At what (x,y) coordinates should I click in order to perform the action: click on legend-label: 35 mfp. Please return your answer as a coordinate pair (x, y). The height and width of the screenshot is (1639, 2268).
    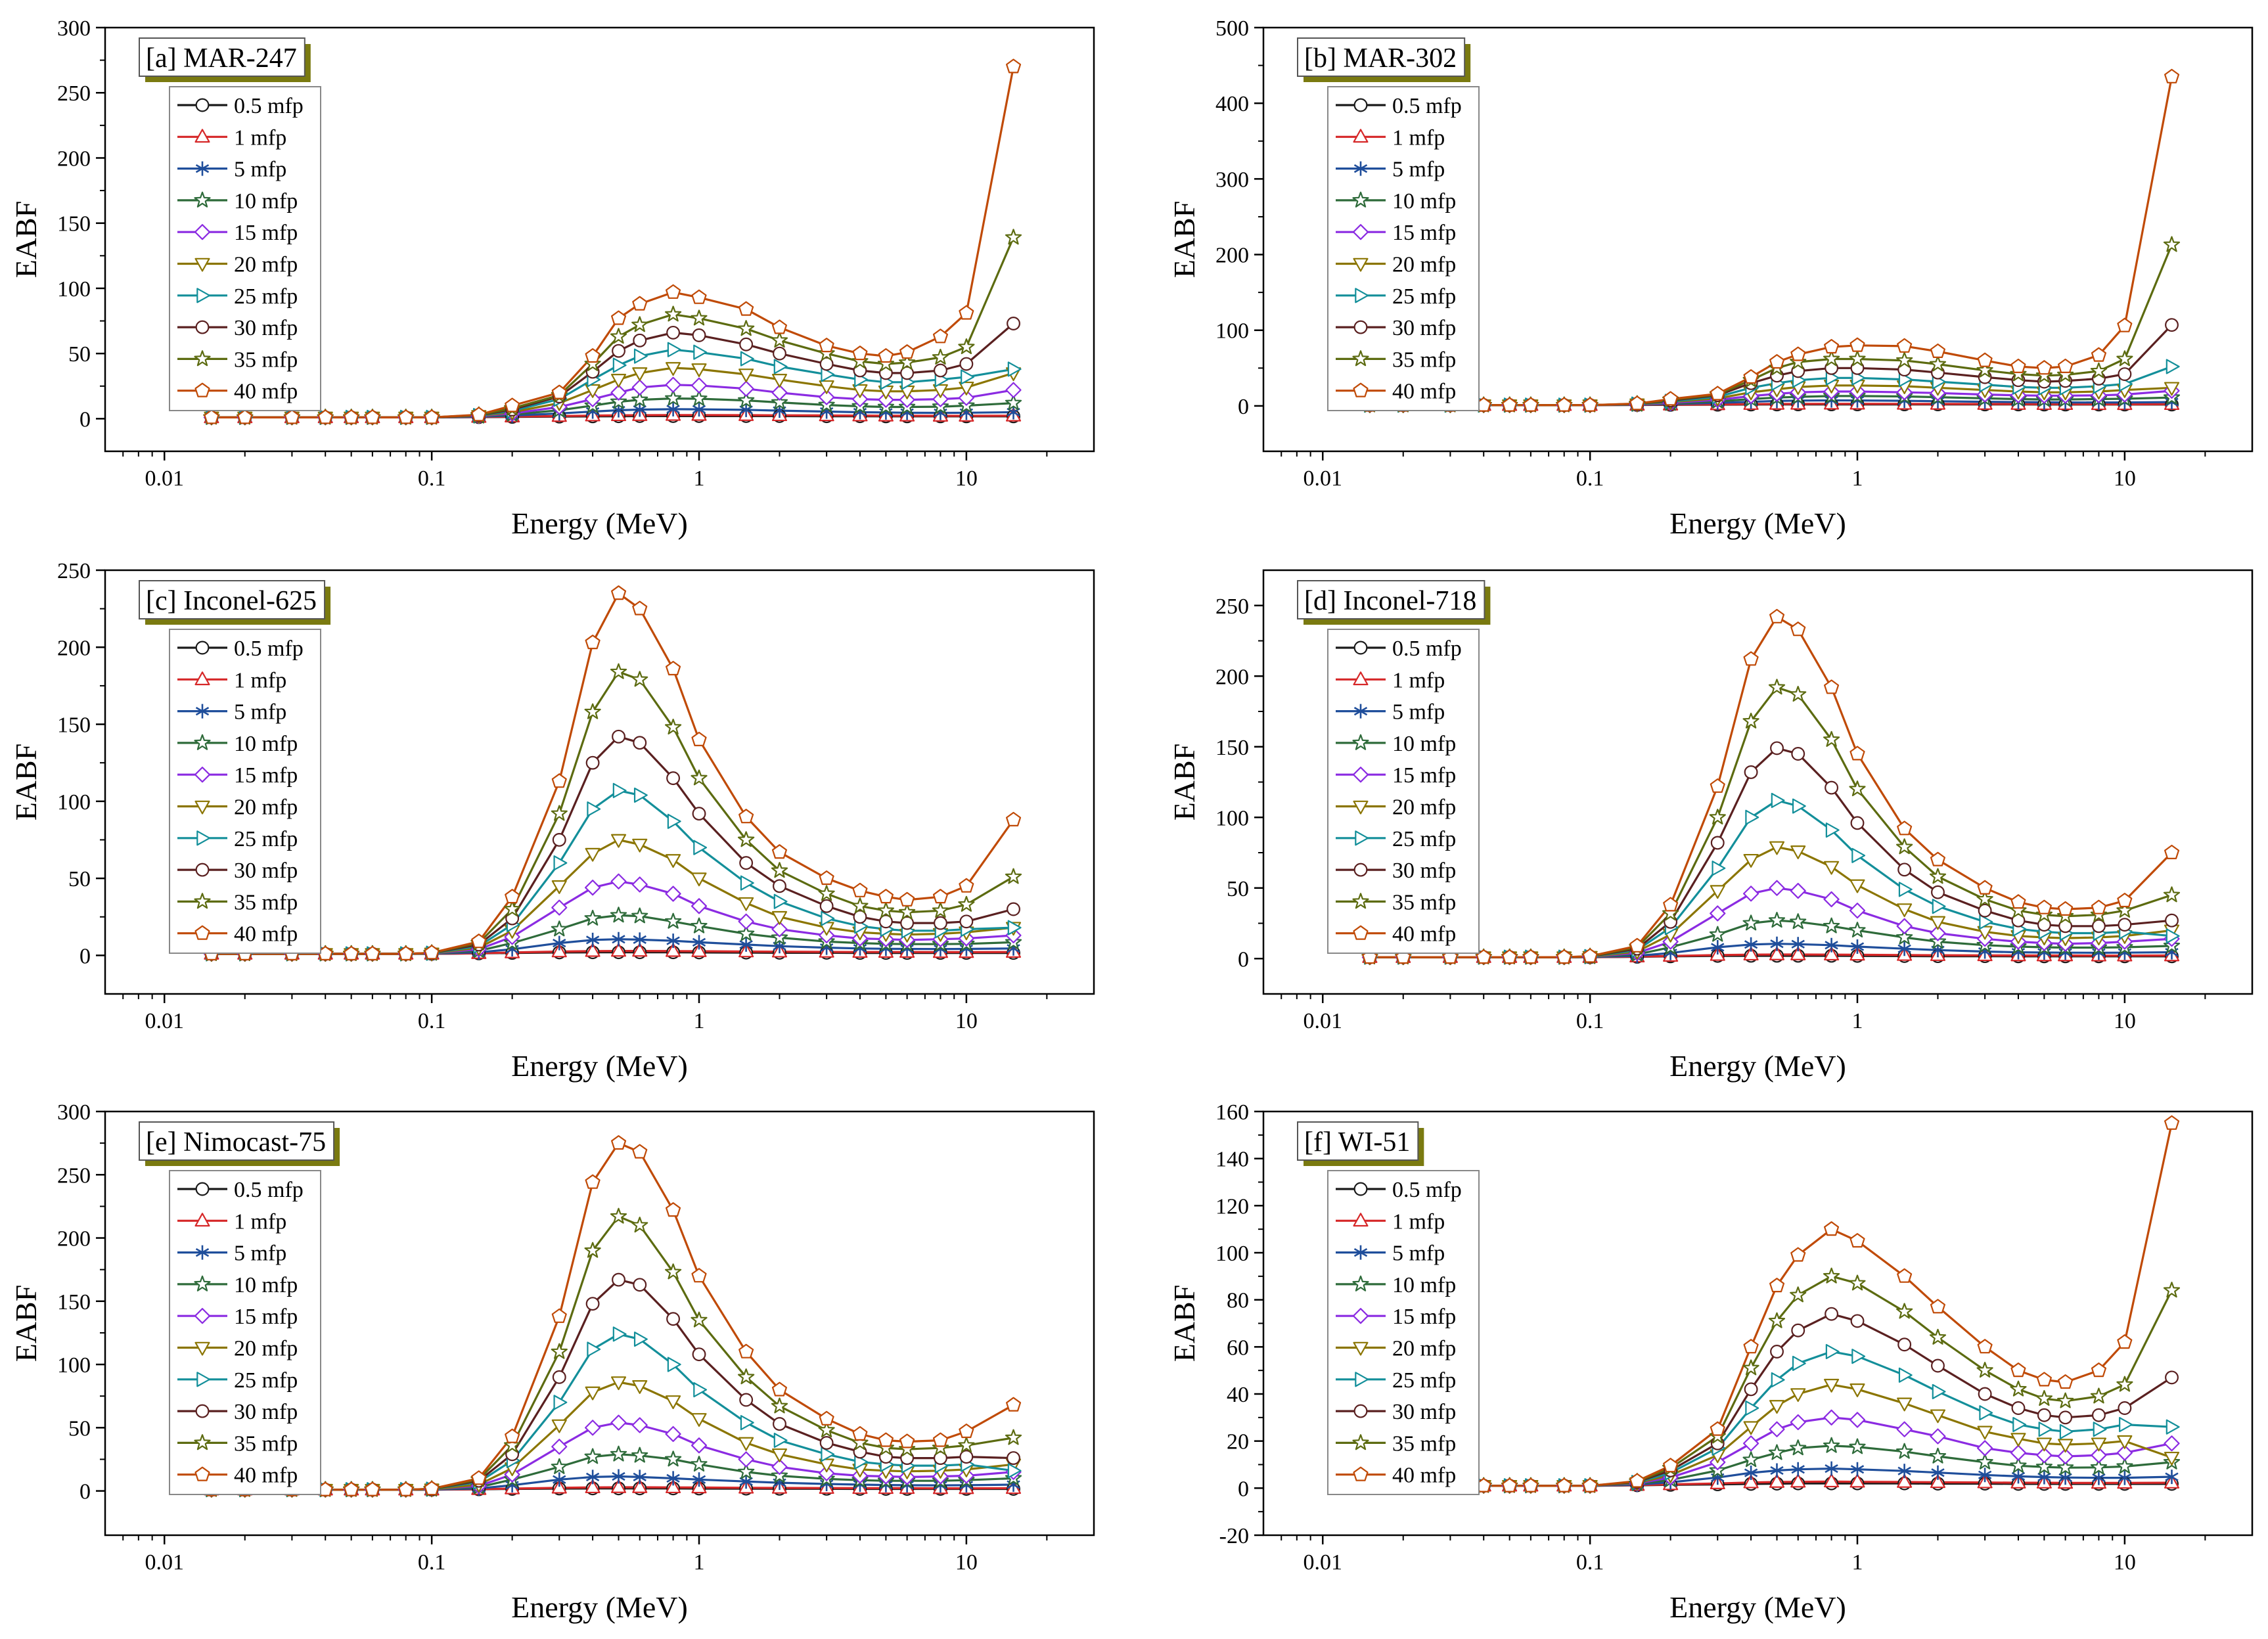
    Looking at the image, I should click on (1424, 902).